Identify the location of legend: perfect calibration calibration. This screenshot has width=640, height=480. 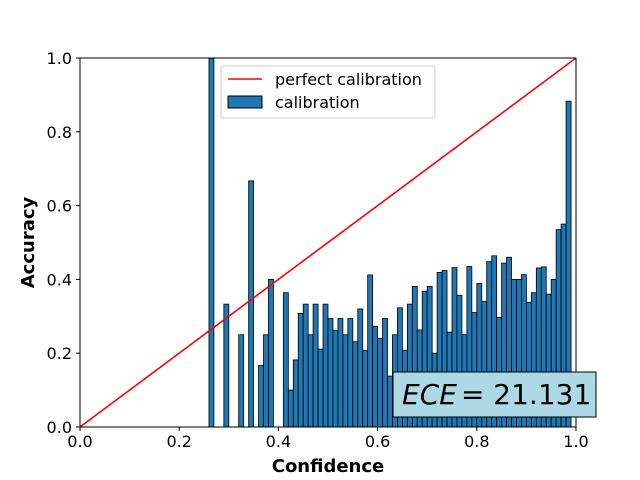
(328, 92).